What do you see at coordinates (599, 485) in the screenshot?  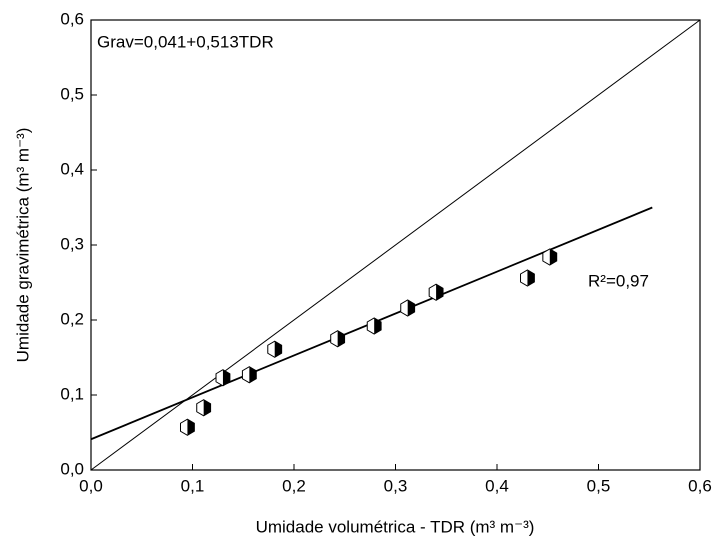 I see `x-tick-label: 0,5` at bounding box center [599, 485].